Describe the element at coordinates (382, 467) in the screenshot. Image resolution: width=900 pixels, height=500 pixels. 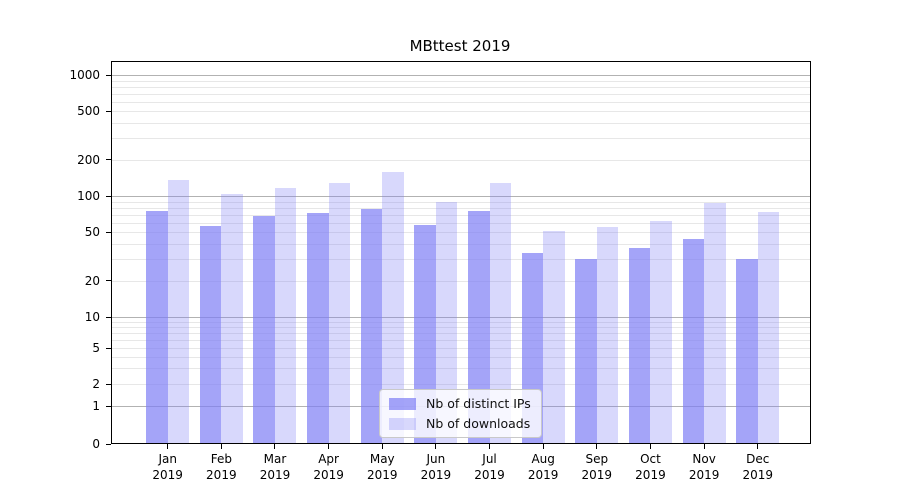
I see `x-tick-label: May 2019` at that location.